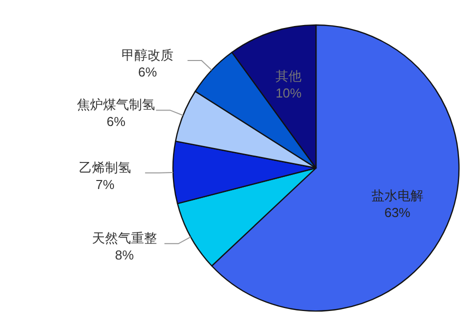 Image resolution: width=474 pixels, height=323 pixels. What do you see at coordinates (124, 238) in the screenshot?
I see `slice-label: 天然气重整` at bounding box center [124, 238].